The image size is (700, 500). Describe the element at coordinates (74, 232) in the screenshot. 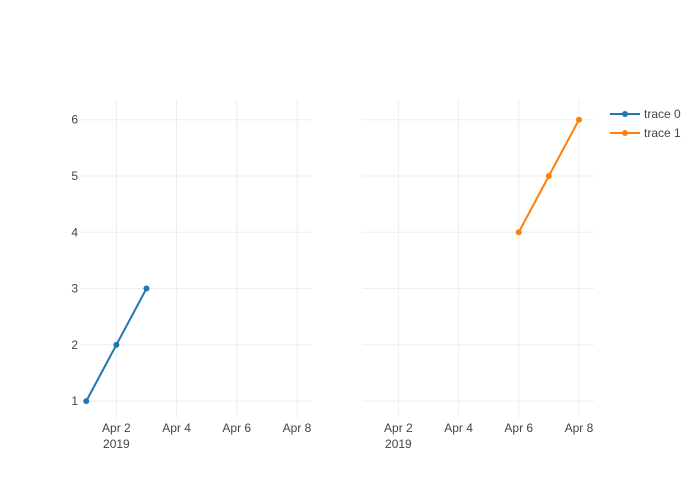

I see `y-tick-label: 4` at that location.